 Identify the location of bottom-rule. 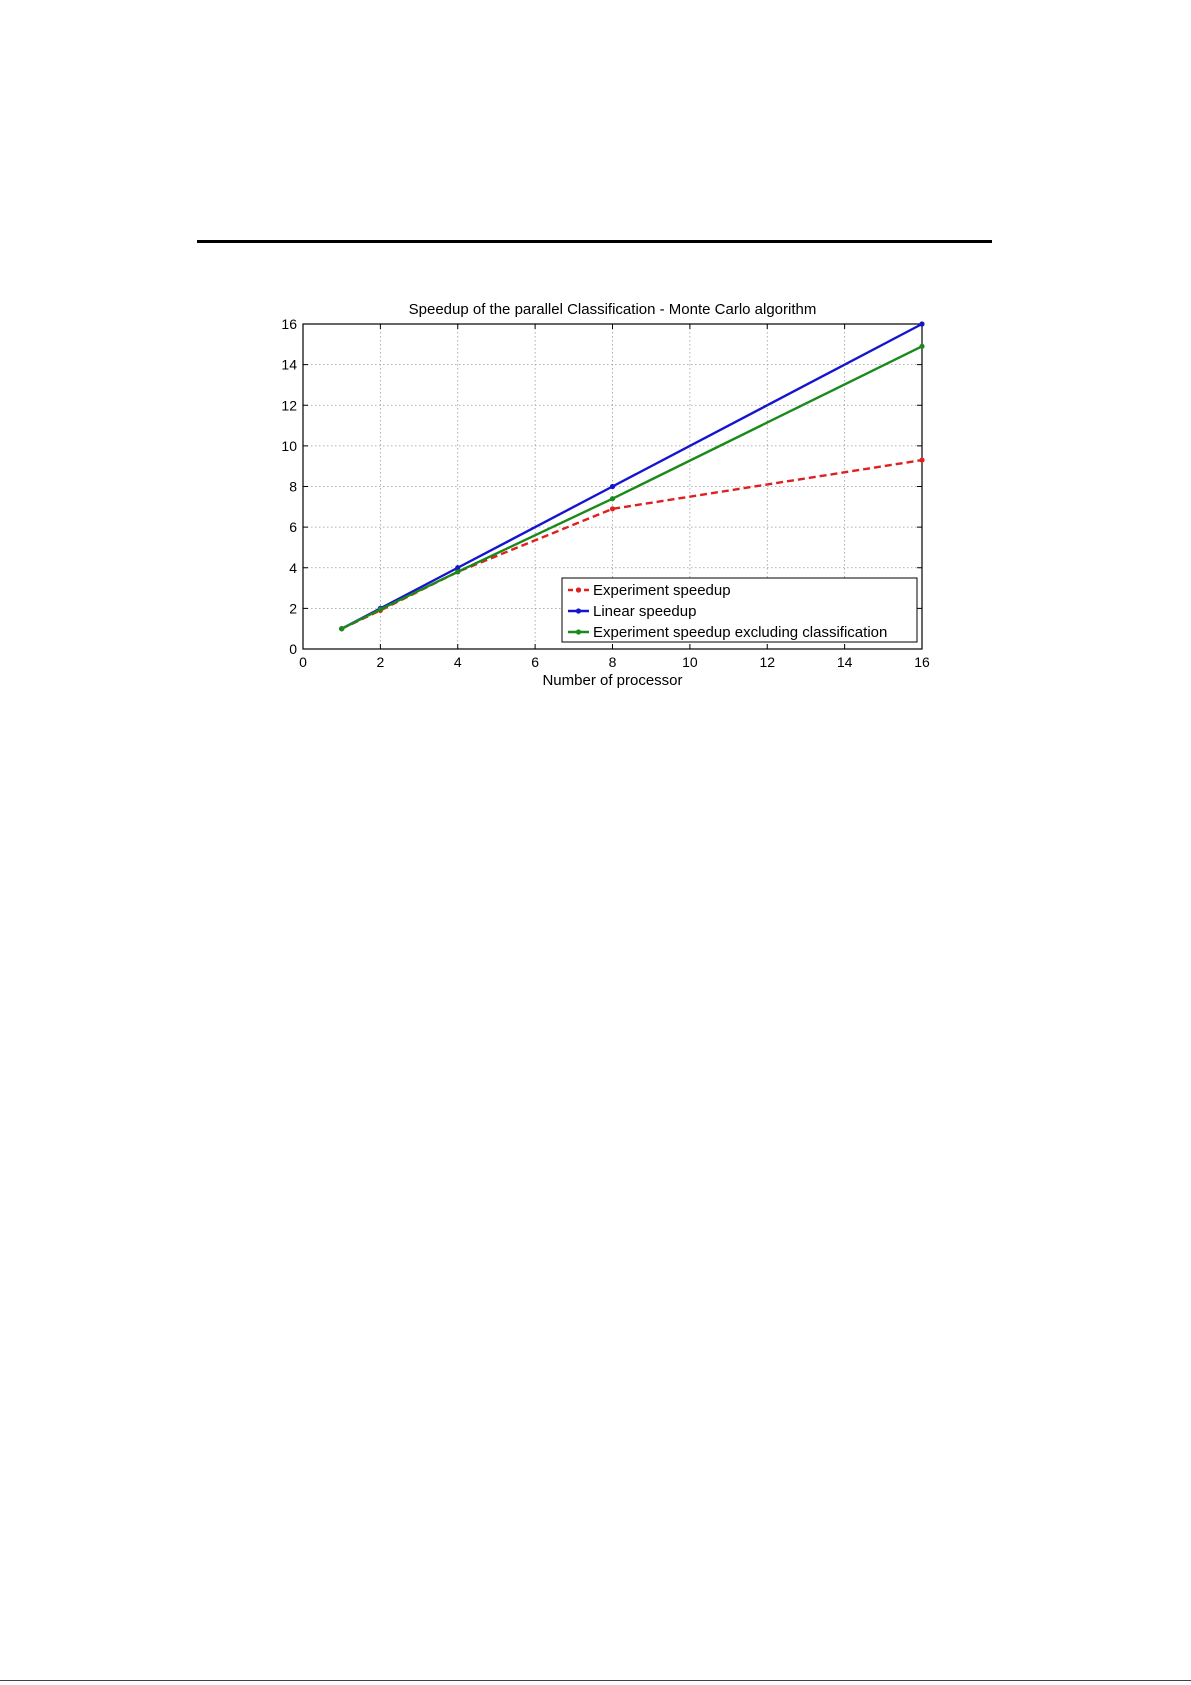
(595, 1680).